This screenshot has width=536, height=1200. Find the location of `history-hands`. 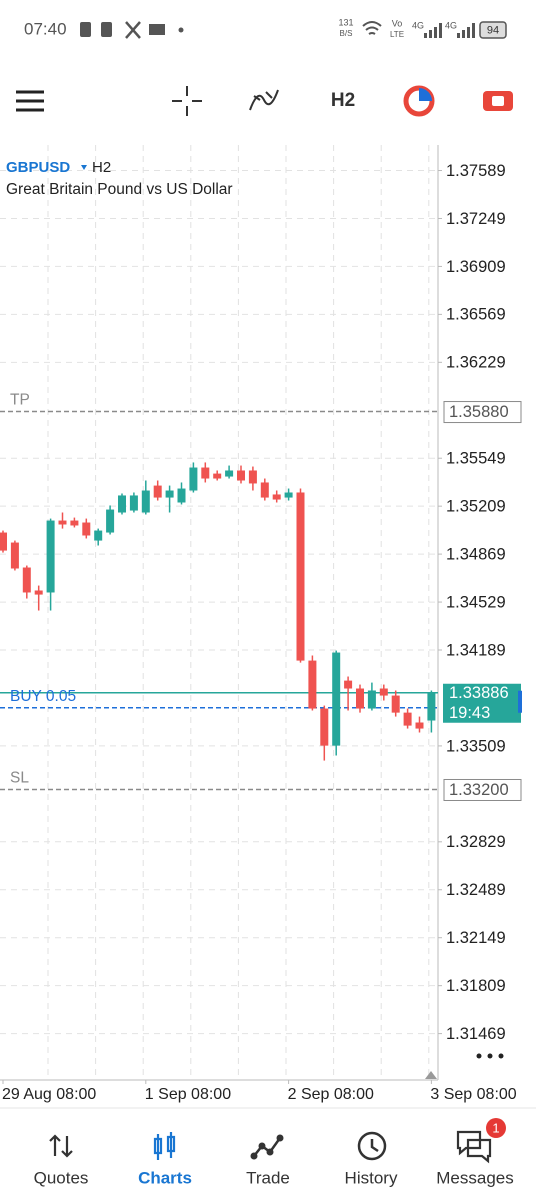

history-hands is located at coordinates (374, 1146).